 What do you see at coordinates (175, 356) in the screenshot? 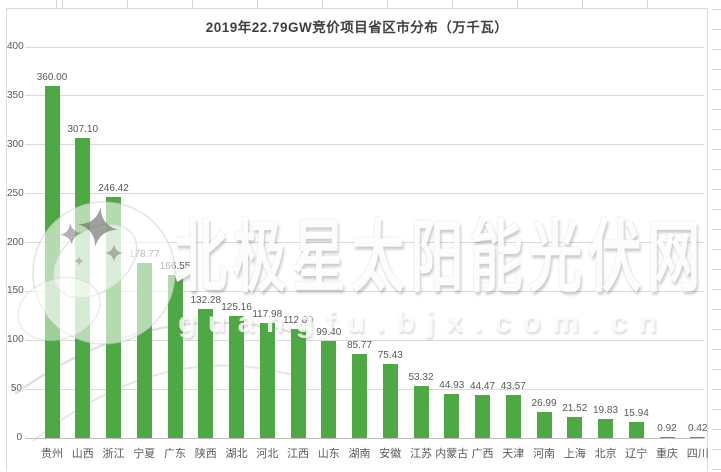
I see `bar-广东` at bounding box center [175, 356].